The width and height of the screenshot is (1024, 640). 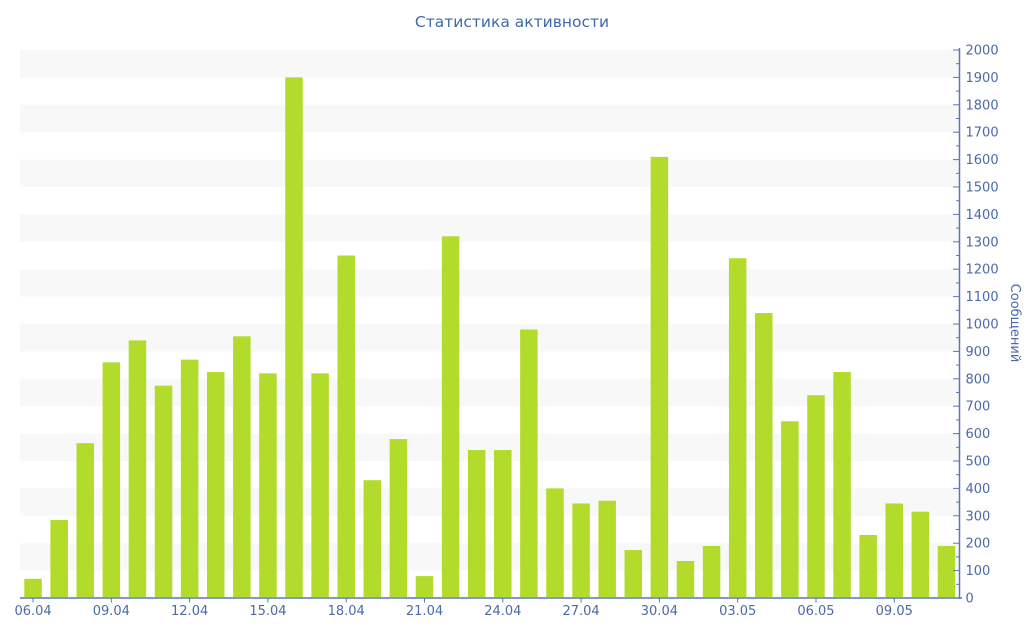 What do you see at coordinates (320, 485) in the screenshot?
I see `bar-17.04` at bounding box center [320, 485].